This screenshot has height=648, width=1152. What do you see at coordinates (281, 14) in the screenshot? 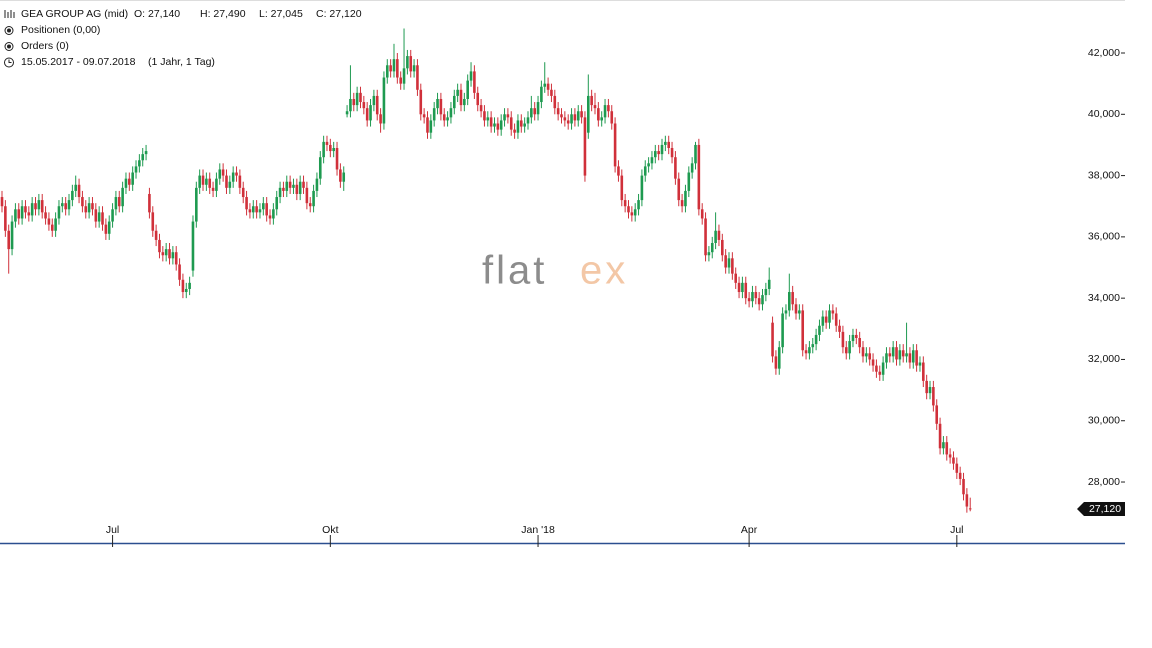
I see `summary-low: L: 27,045` at bounding box center [281, 14].